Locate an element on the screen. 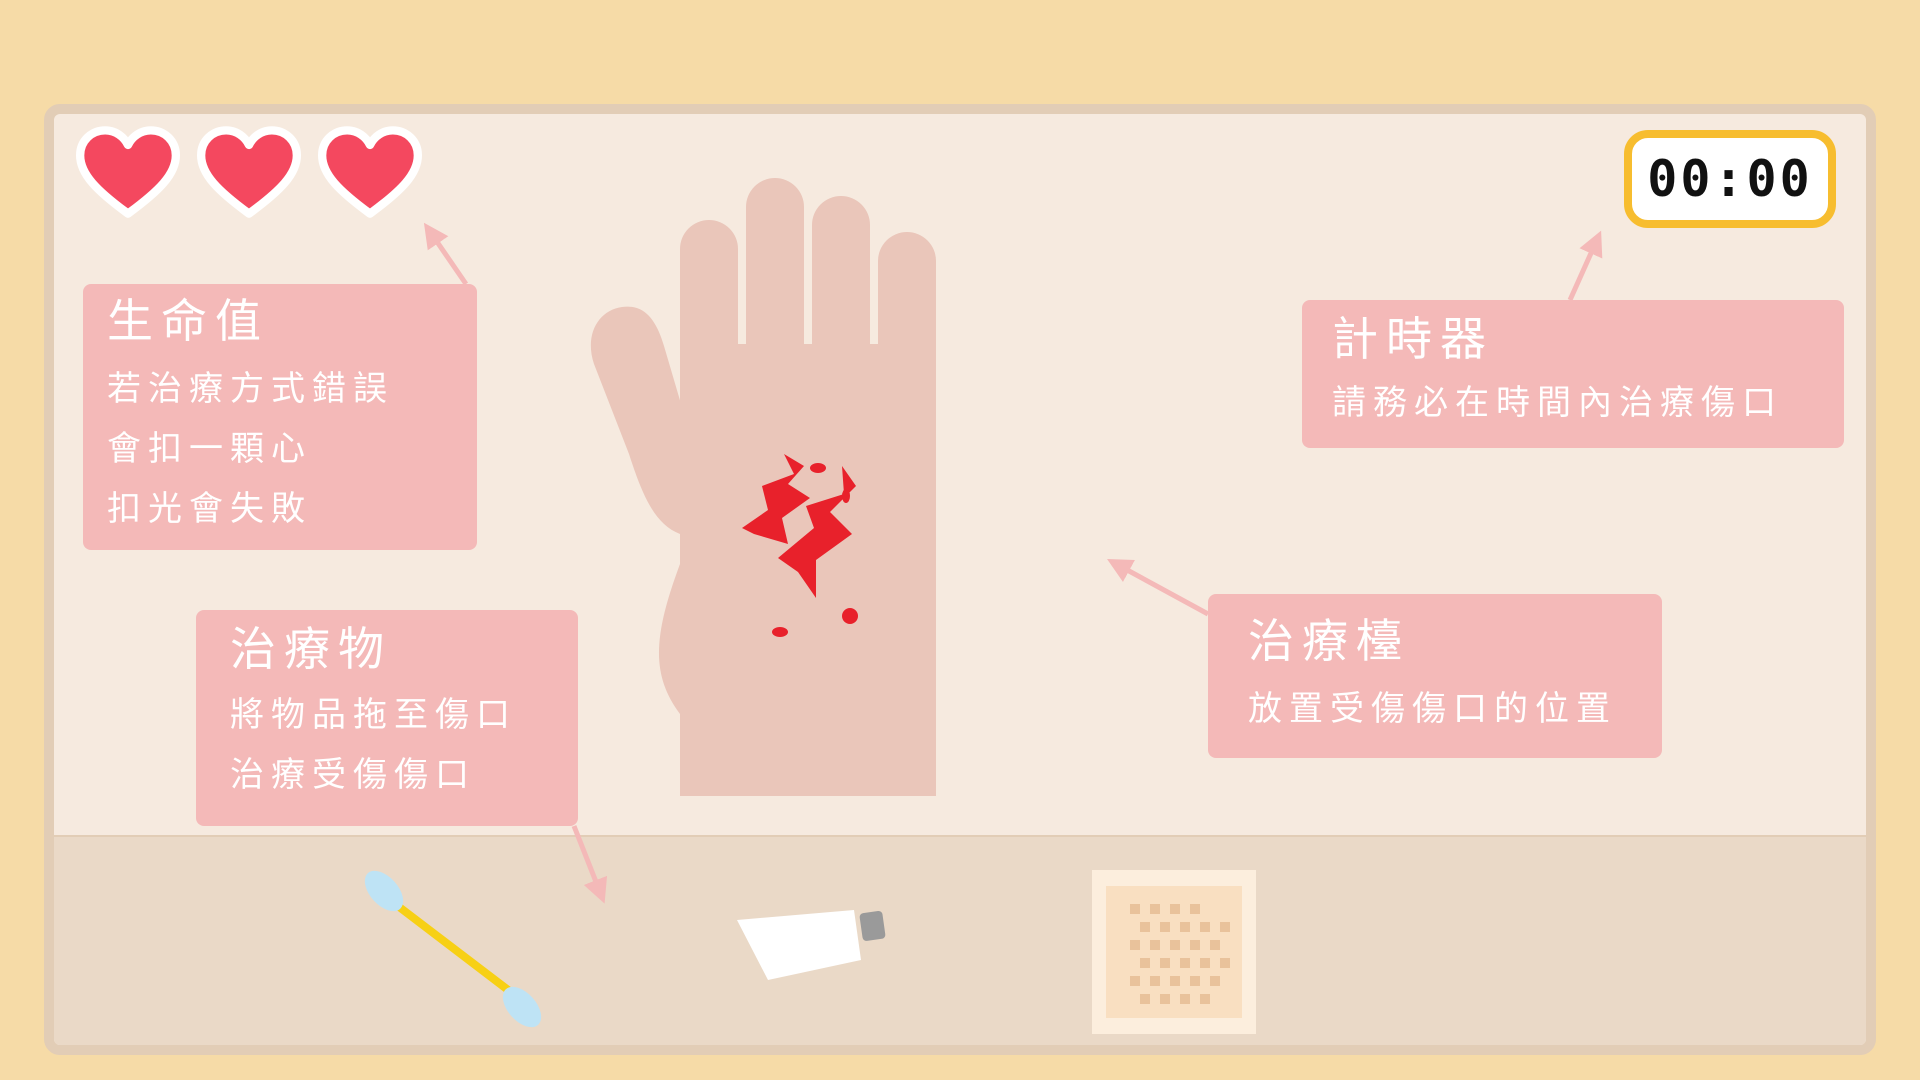 Image resolution: width=1920 pixels, height=1080 pixels. tip-title-items: 治療物 is located at coordinates (311, 649).